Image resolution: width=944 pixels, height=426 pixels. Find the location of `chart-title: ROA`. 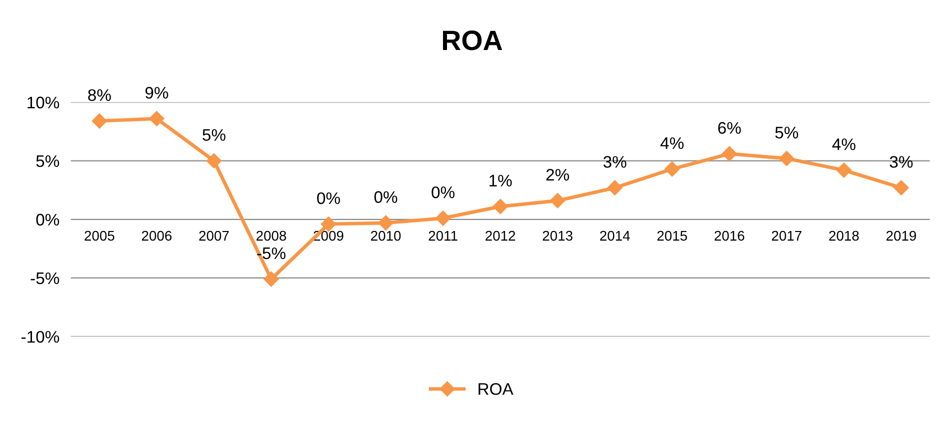

chart-title: ROA is located at coordinates (472, 40).